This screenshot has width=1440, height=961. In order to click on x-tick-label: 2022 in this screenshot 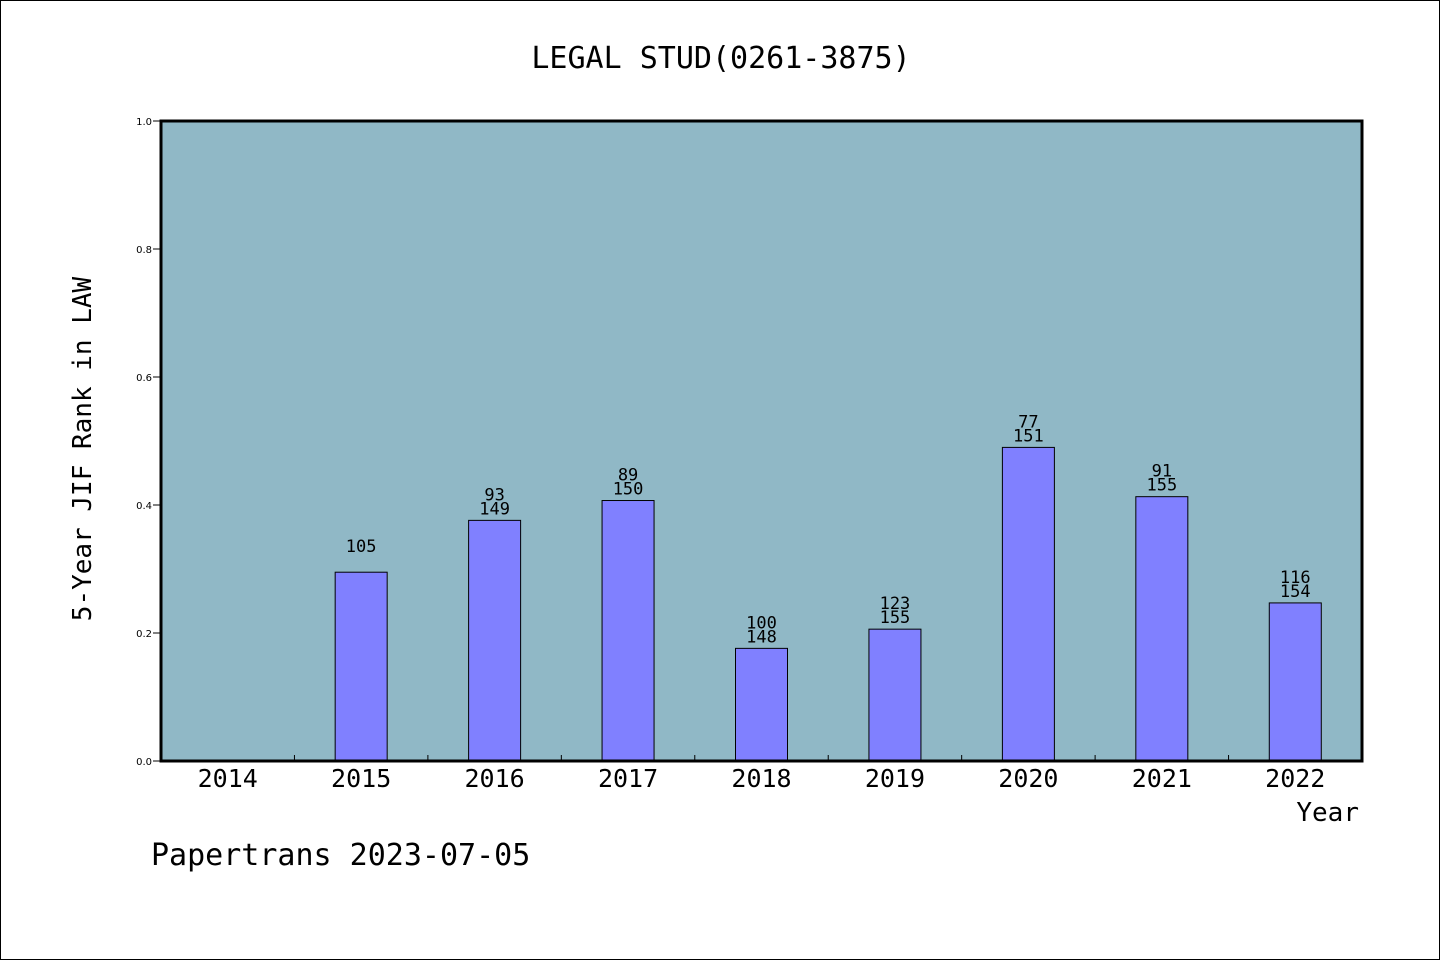, I will do `click(1295, 778)`.